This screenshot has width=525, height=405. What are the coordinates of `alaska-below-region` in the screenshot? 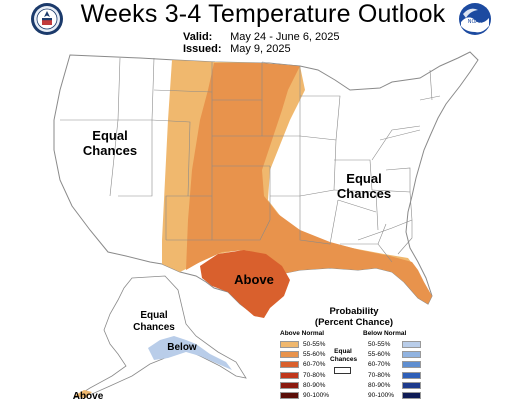 It's located at (190, 353).